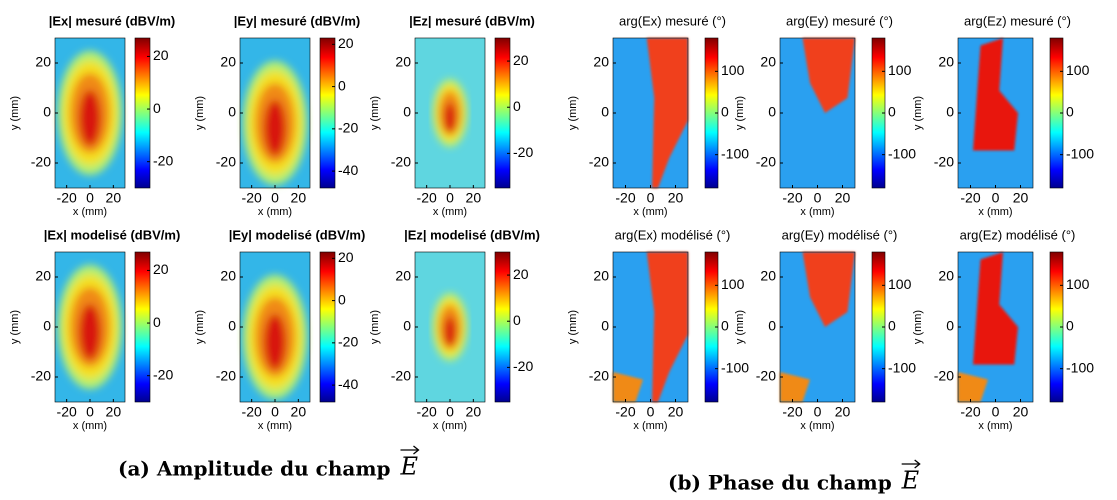 Image resolution: width=1117 pixels, height=500 pixels. Describe the element at coordinates (472, 234) in the screenshot. I see `plot-title: |Ez| modelisé (dBV/m)` at that location.